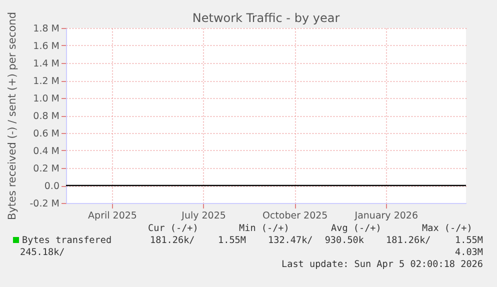  What do you see at coordinates (46, 29) in the screenshot?
I see `y-tick-label: 1.8 M` at bounding box center [46, 29].